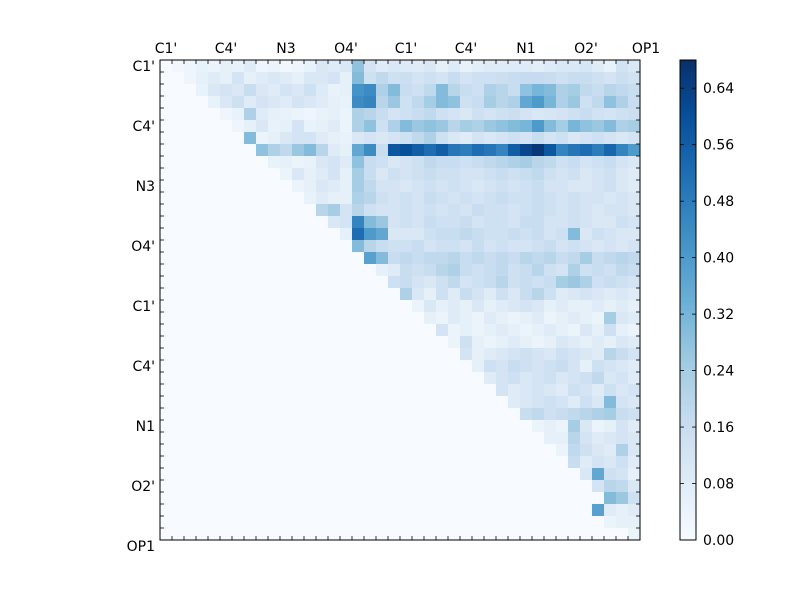 The image size is (800, 600). I want to click on colorbar-tick-label: 0.32, so click(718, 315).